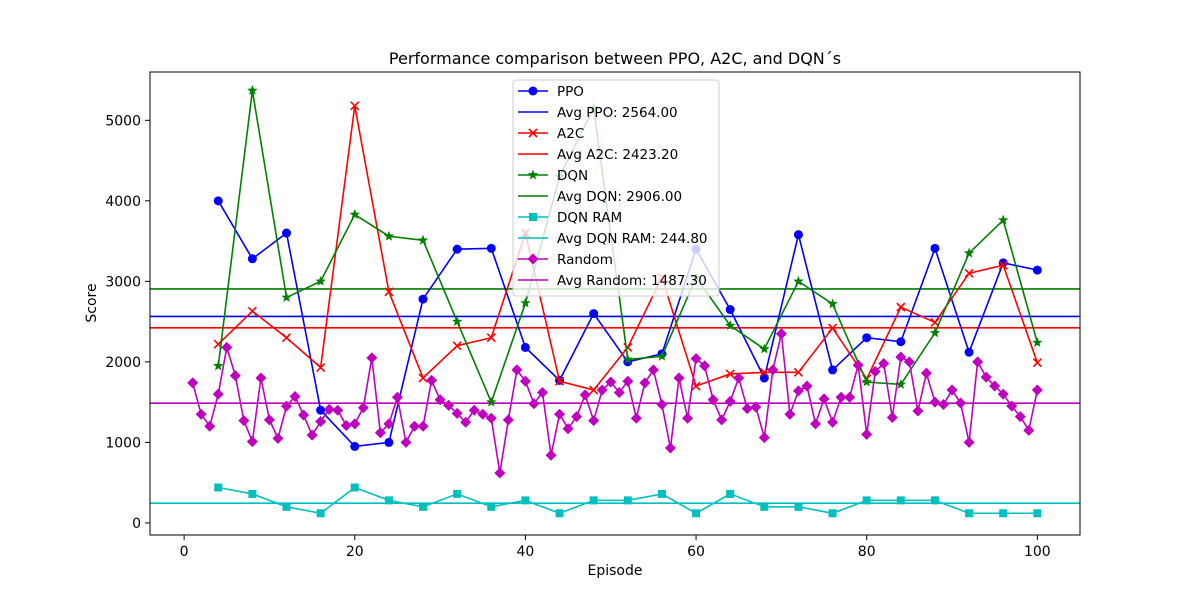 The image size is (1200, 600). I want to click on legend-entry-dqn-ram: DQN RAM, so click(570, 218).